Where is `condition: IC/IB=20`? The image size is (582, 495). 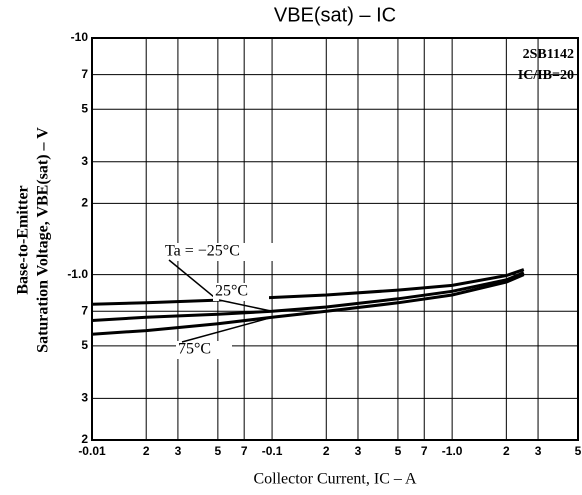 condition: IC/IB=20 is located at coordinates (546, 75).